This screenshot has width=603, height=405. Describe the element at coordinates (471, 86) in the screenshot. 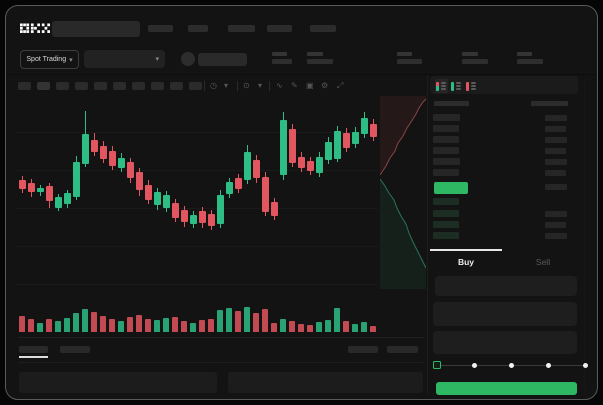

I see `orderbook-view-asks-icon` at that location.